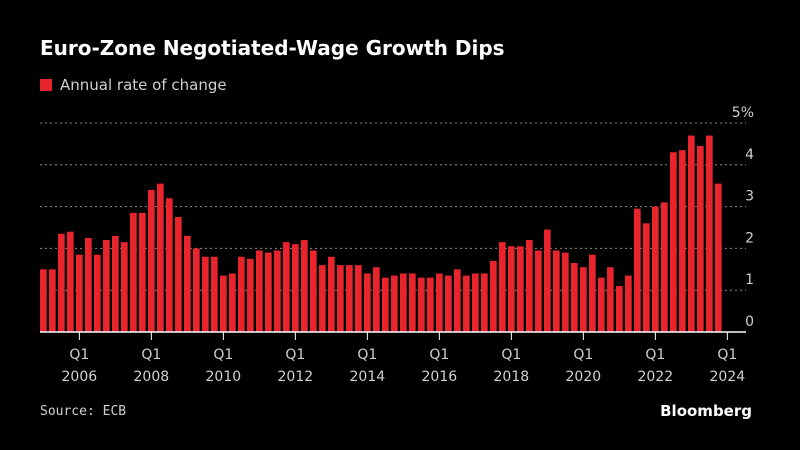 This screenshot has width=800, height=450. What do you see at coordinates (743, 113) in the screenshot?
I see `y-tick-label: 5%` at bounding box center [743, 113].